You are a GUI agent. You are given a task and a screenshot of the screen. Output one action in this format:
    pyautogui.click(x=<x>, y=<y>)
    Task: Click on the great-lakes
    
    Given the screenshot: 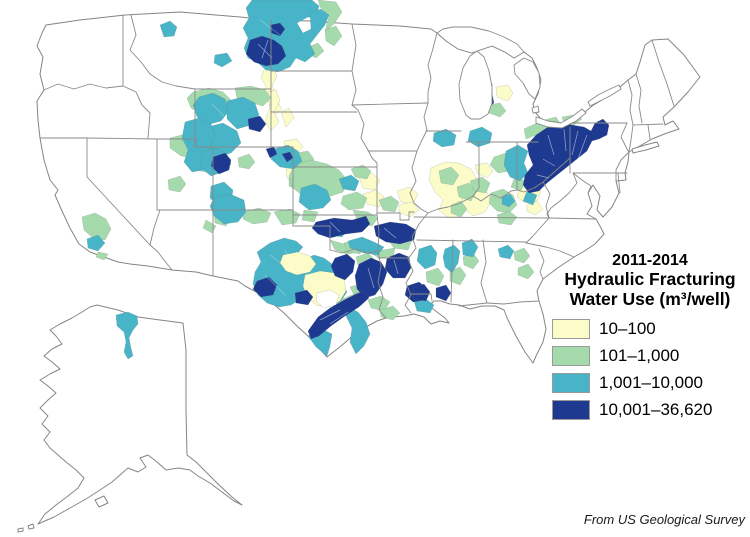 What is the action you would take?
    pyautogui.click(x=529, y=77)
    